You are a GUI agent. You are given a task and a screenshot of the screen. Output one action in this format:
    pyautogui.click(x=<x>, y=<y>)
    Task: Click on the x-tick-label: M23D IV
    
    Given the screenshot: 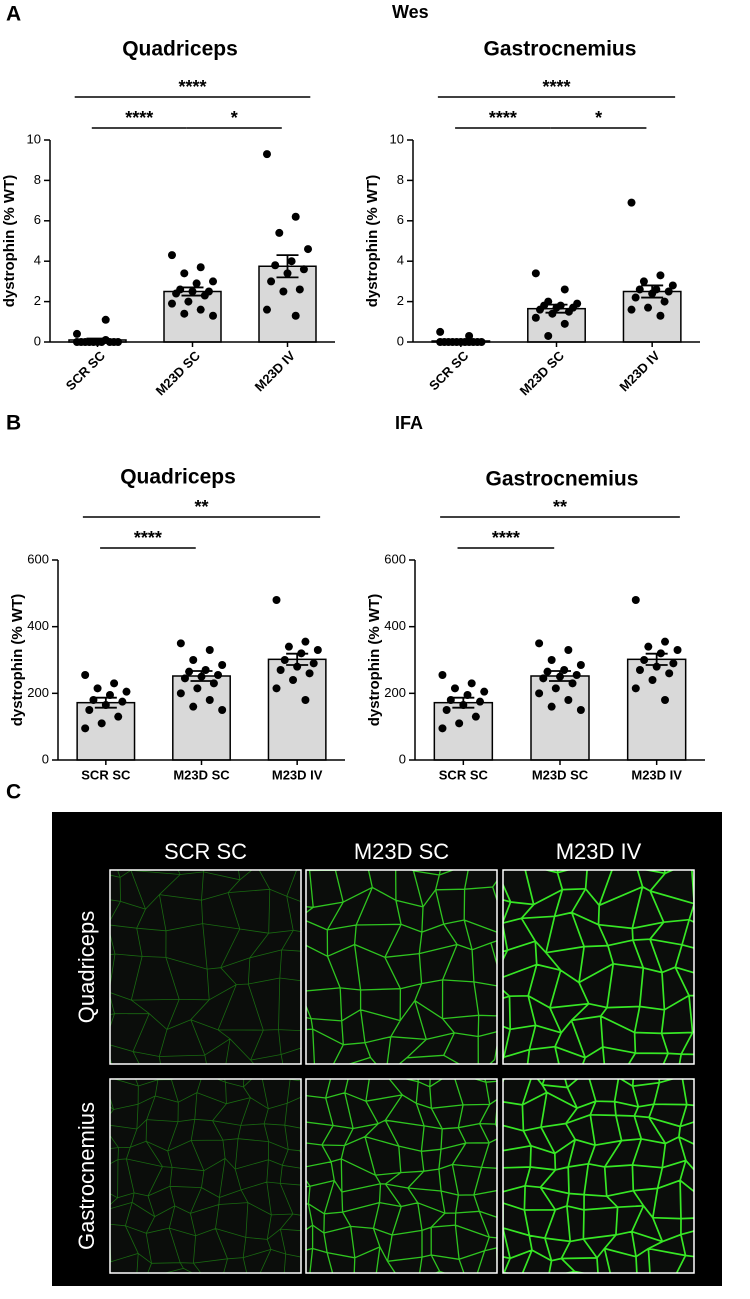 What is the action you would take?
    pyautogui.click(x=297, y=774)
    